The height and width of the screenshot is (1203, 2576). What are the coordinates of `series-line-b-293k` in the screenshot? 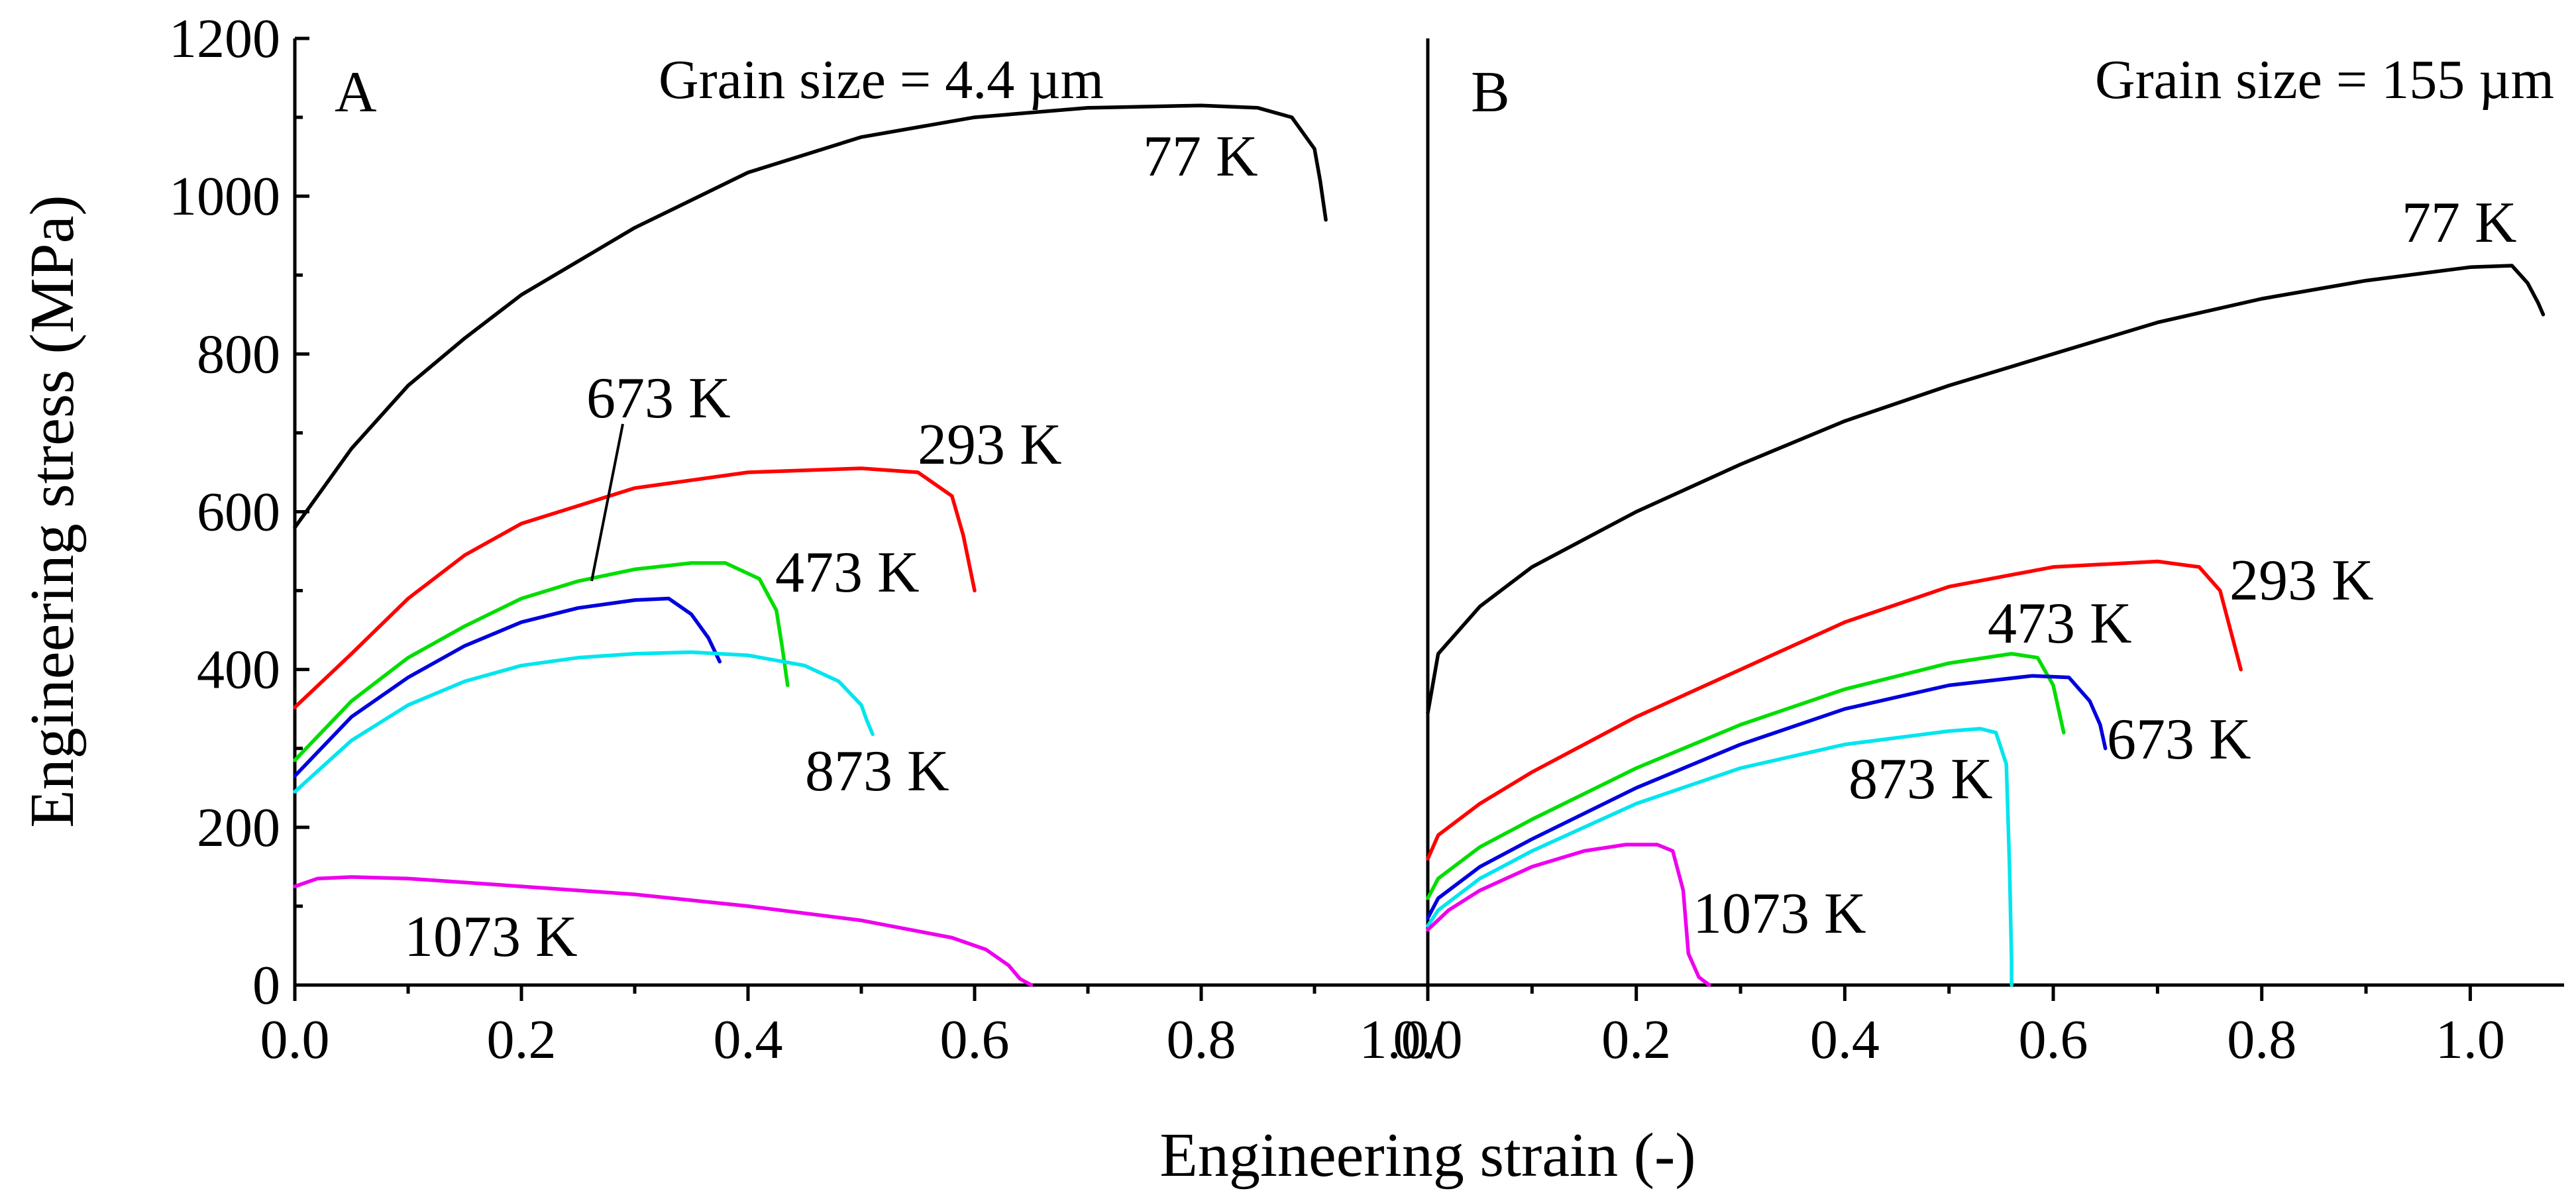 It's located at (1835, 710).